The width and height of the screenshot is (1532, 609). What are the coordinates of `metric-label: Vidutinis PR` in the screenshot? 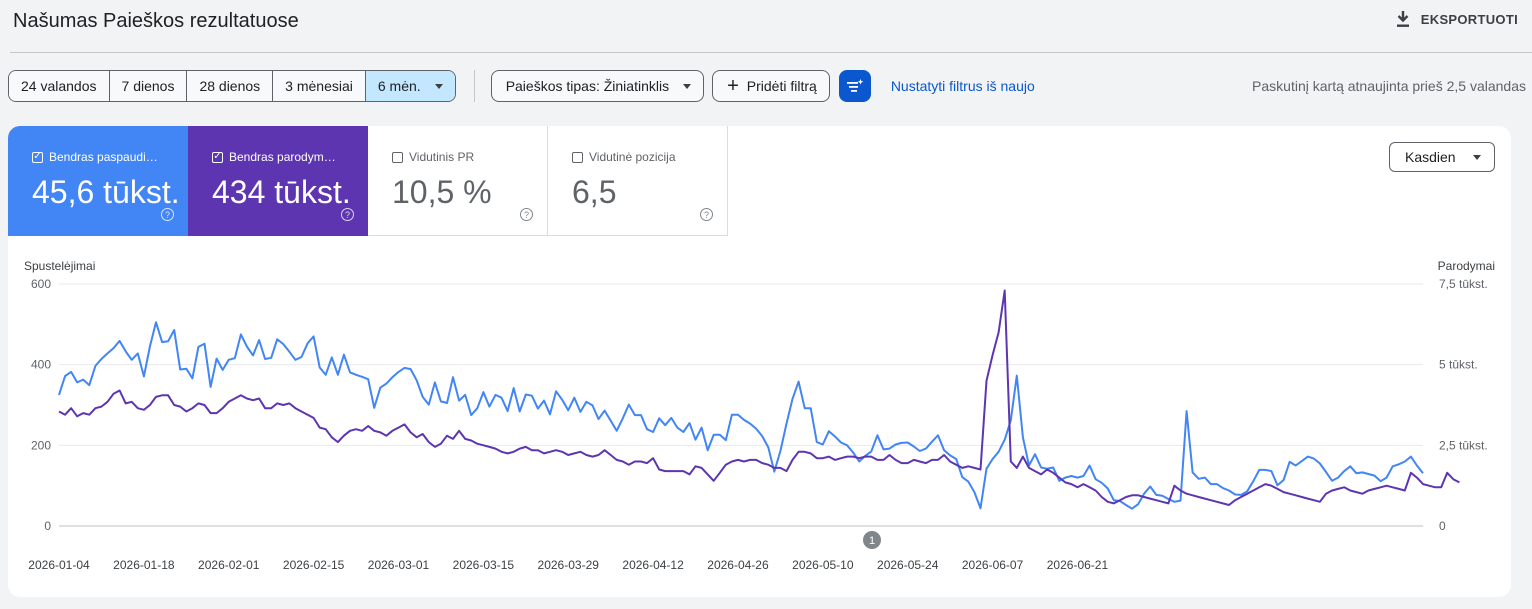 It's located at (442, 157).